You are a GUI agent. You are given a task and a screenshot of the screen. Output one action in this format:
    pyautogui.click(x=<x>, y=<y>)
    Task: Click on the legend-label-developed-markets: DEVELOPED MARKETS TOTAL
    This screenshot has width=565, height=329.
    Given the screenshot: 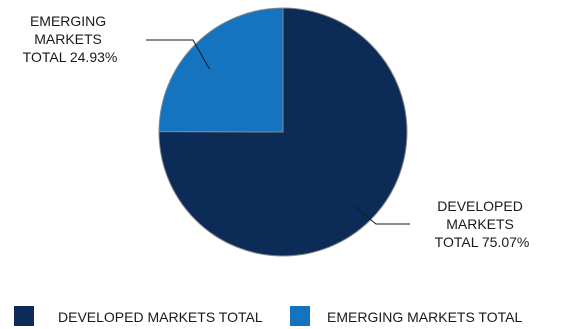 What is the action you would take?
    pyautogui.click(x=160, y=317)
    